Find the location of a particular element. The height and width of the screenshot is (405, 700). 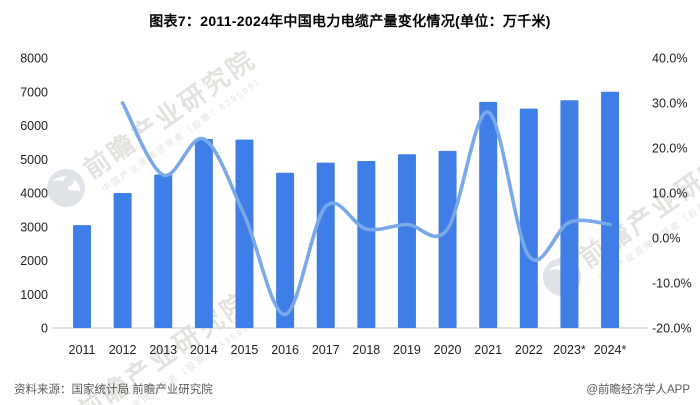

watermark-logo-icon is located at coordinates (66, 188).